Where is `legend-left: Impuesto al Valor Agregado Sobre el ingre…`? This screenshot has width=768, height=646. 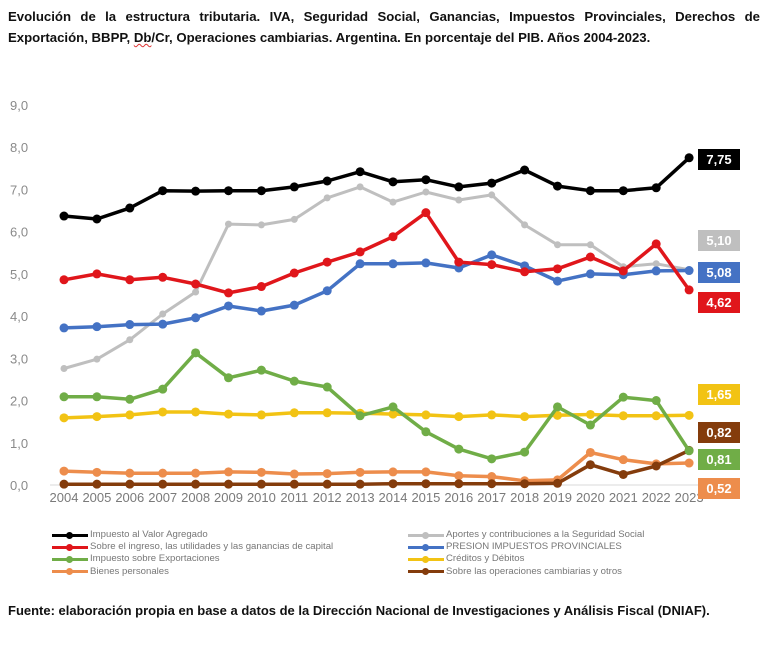 legend-left: Impuesto al Valor Agregado Sobre el ingre… is located at coordinates (192, 553).